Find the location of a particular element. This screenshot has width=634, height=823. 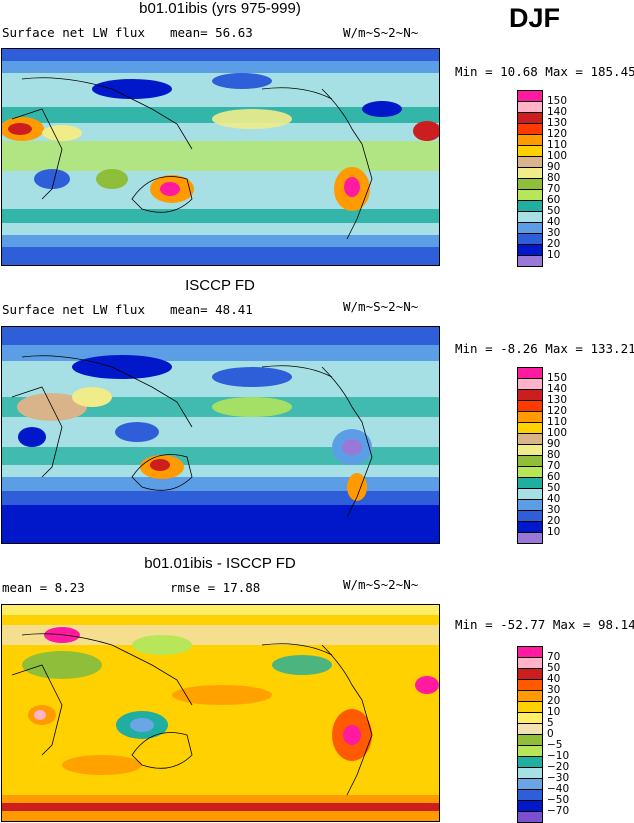

colorbar-label: 5 is located at coordinates (550, 723).